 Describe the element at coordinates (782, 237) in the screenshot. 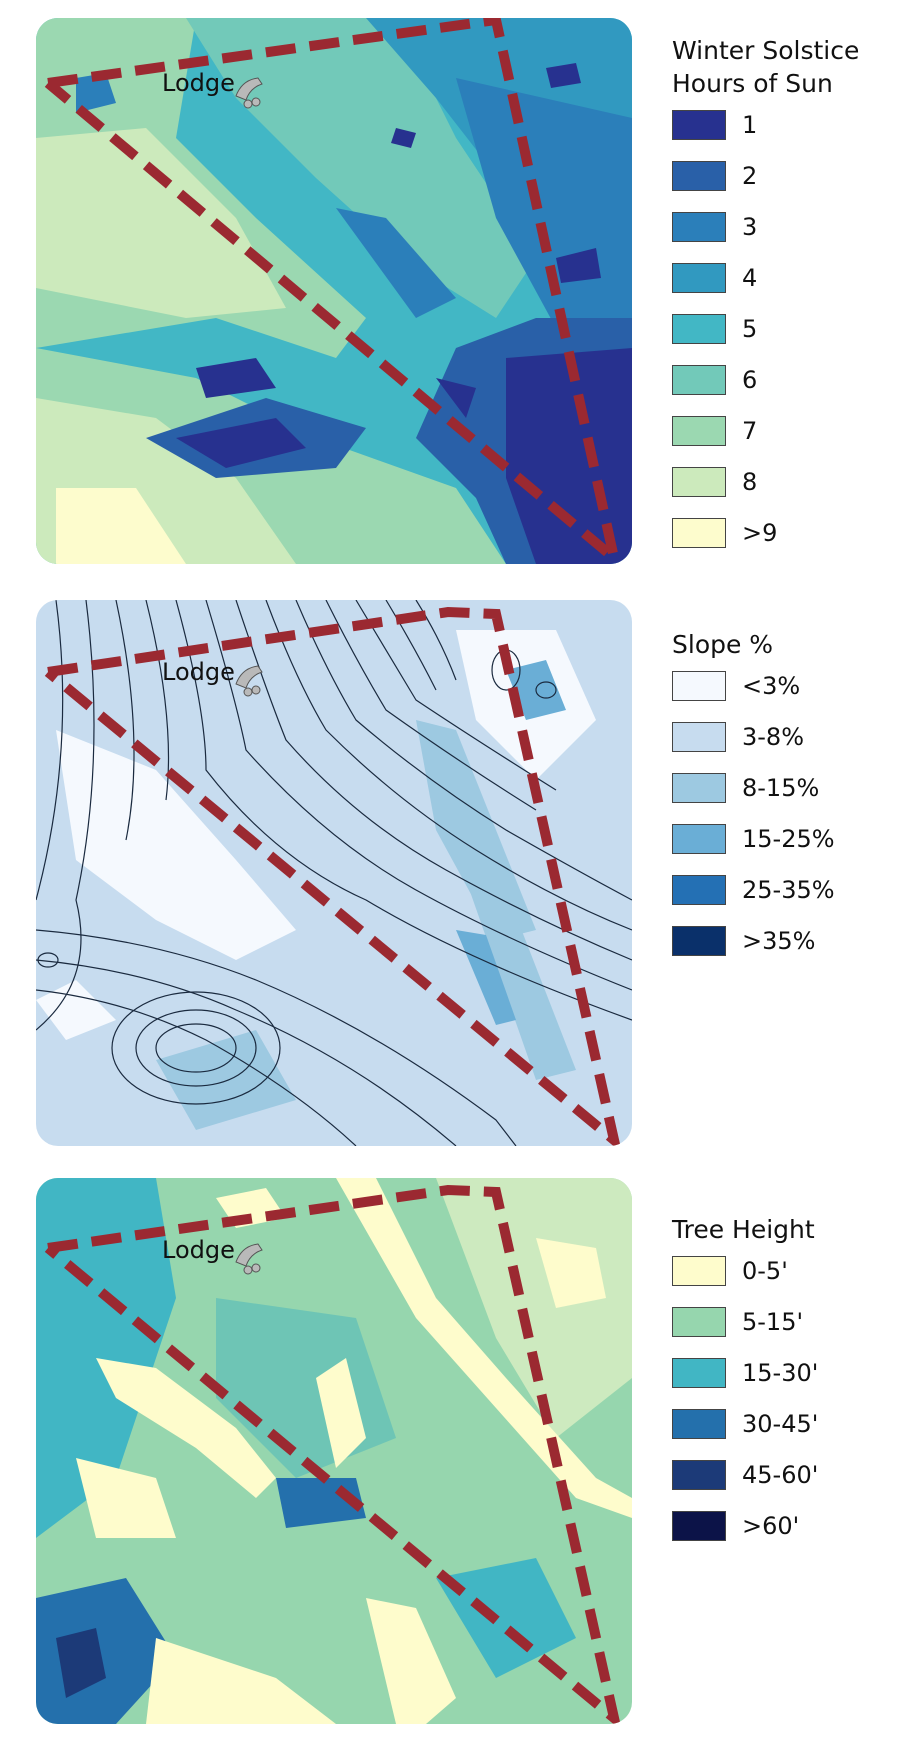

I see `legend-item: 3` at that location.